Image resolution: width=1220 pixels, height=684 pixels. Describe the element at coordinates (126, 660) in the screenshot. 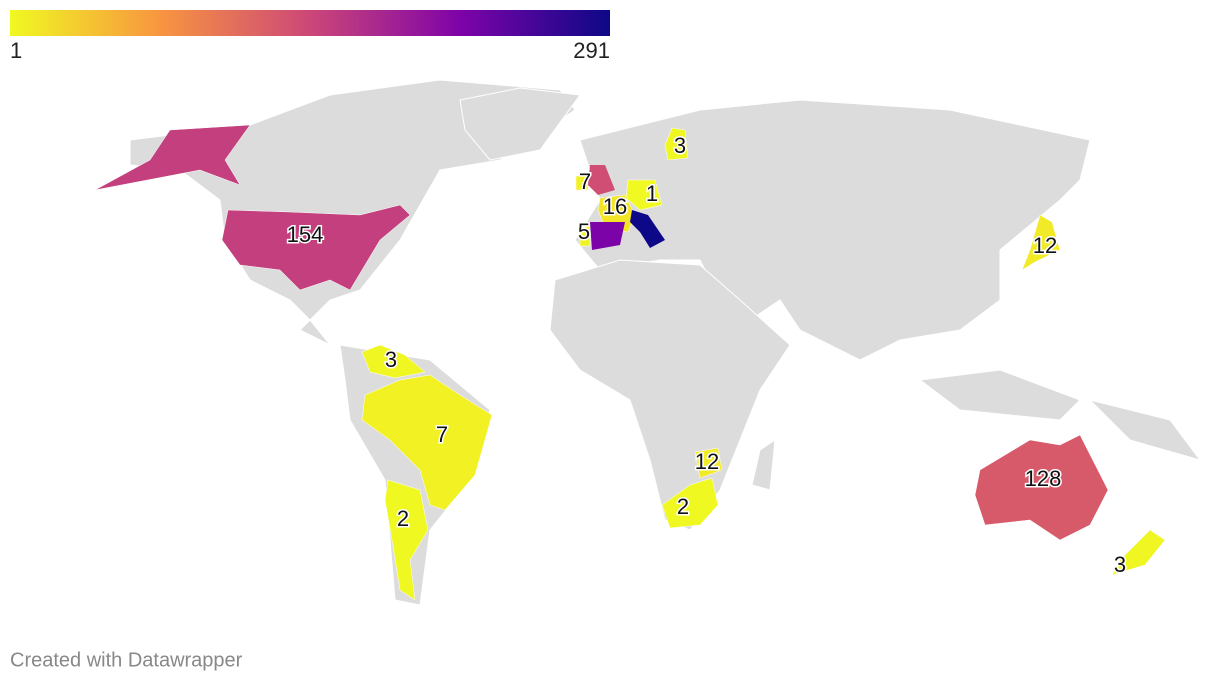

I see `footer: Created with Datawrapper` at that location.